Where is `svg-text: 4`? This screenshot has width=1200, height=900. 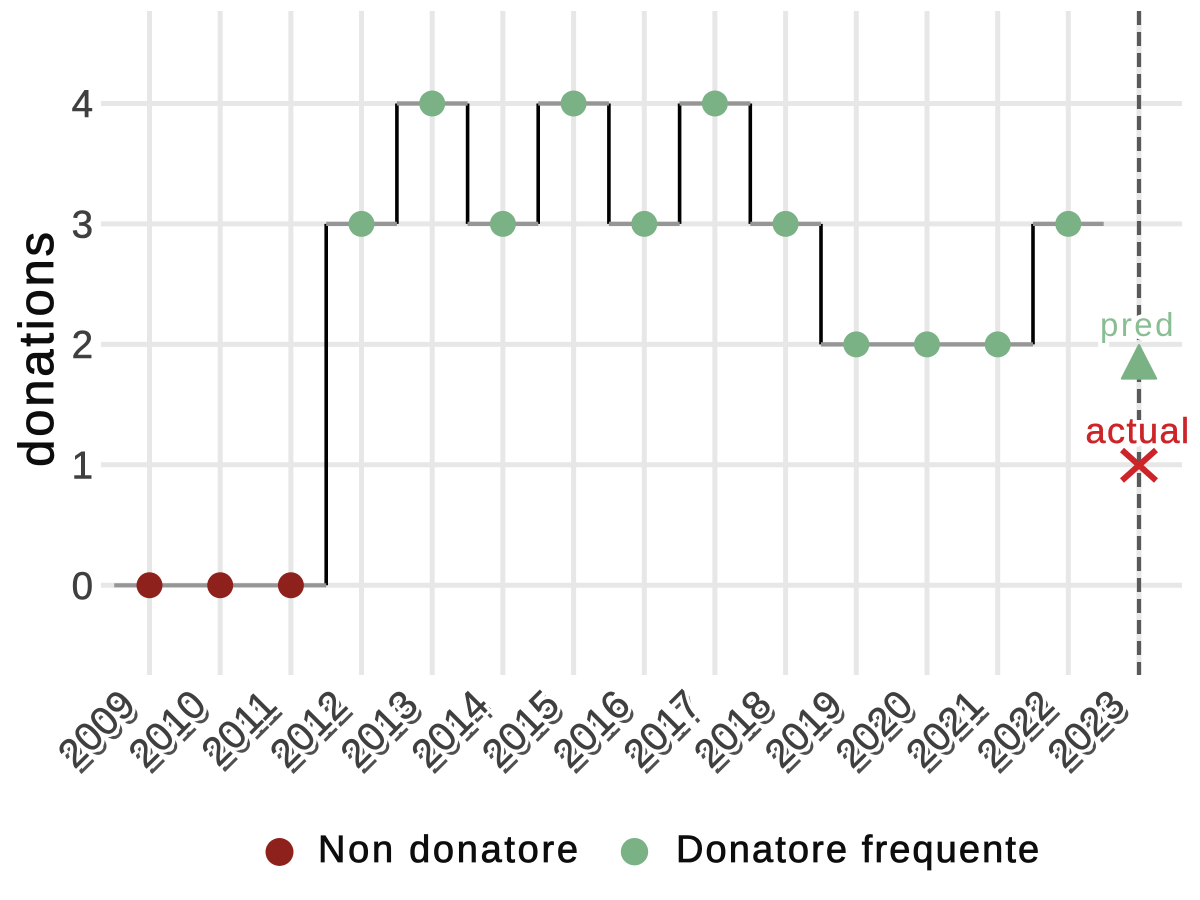
svg-text: 4 is located at coordinates (82, 104).